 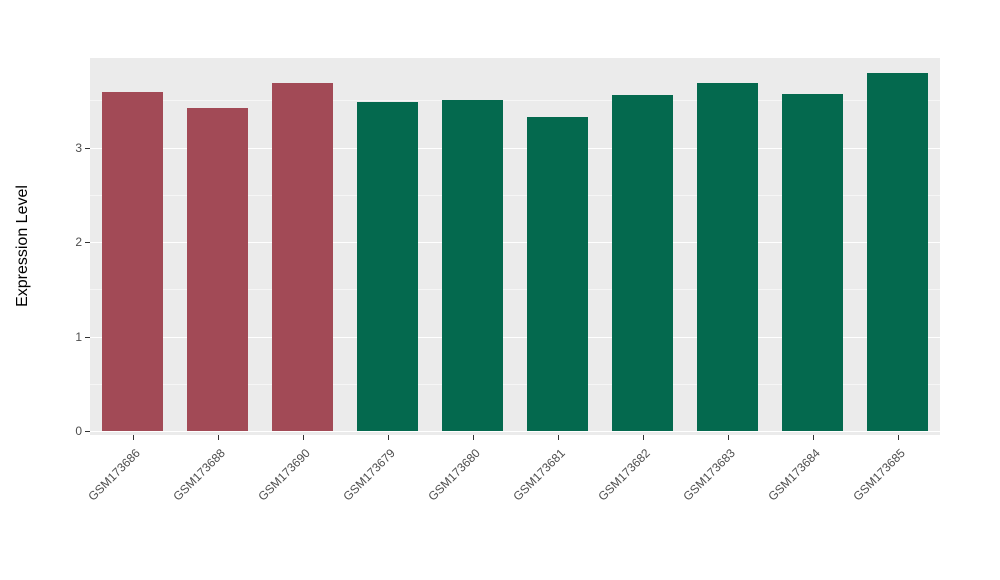 I want to click on x-tick-label: GSM173690, so click(x=283, y=475).